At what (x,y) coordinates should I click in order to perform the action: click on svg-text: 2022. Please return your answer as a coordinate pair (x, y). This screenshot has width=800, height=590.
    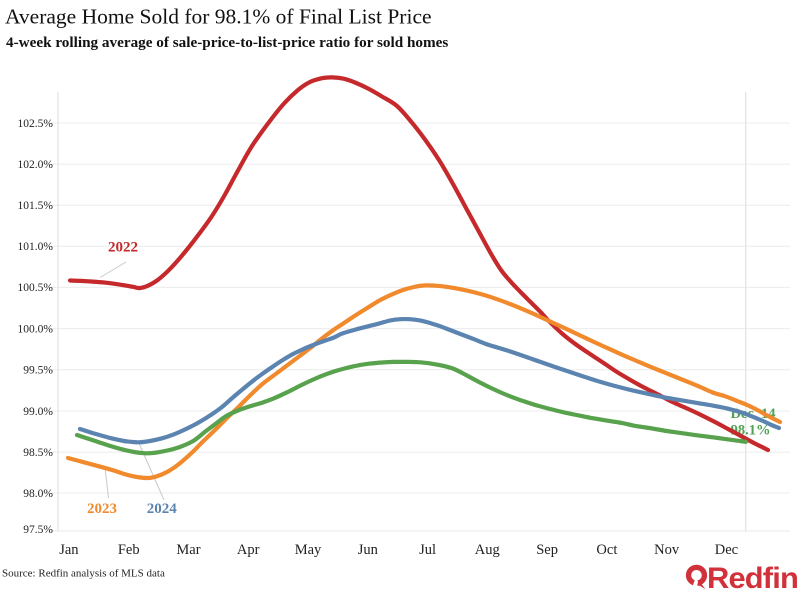
    Looking at the image, I should click on (123, 248).